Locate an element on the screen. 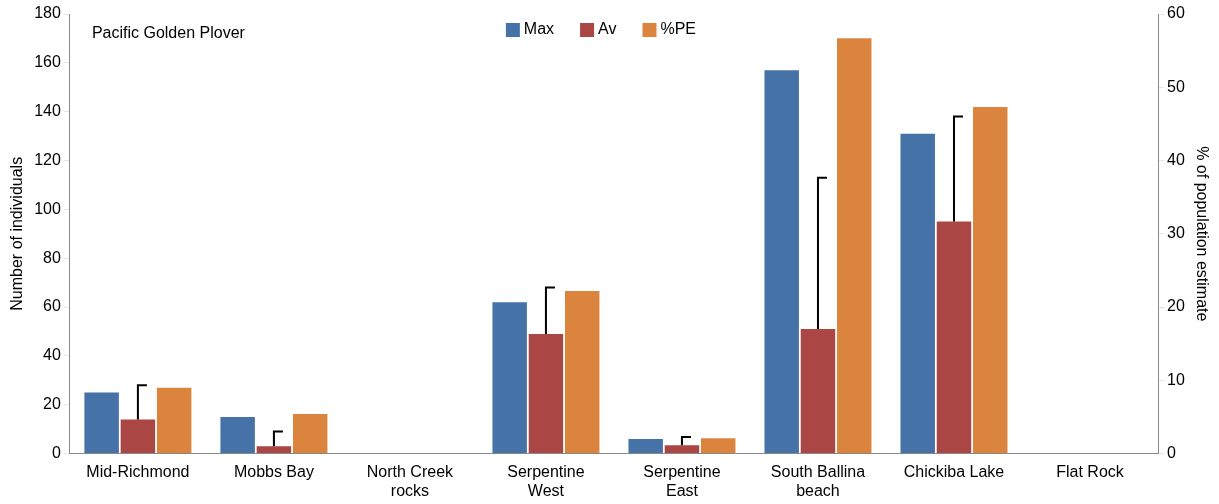 The height and width of the screenshot is (504, 1219). annotation: Pacific Golden Plover is located at coordinates (168, 33).